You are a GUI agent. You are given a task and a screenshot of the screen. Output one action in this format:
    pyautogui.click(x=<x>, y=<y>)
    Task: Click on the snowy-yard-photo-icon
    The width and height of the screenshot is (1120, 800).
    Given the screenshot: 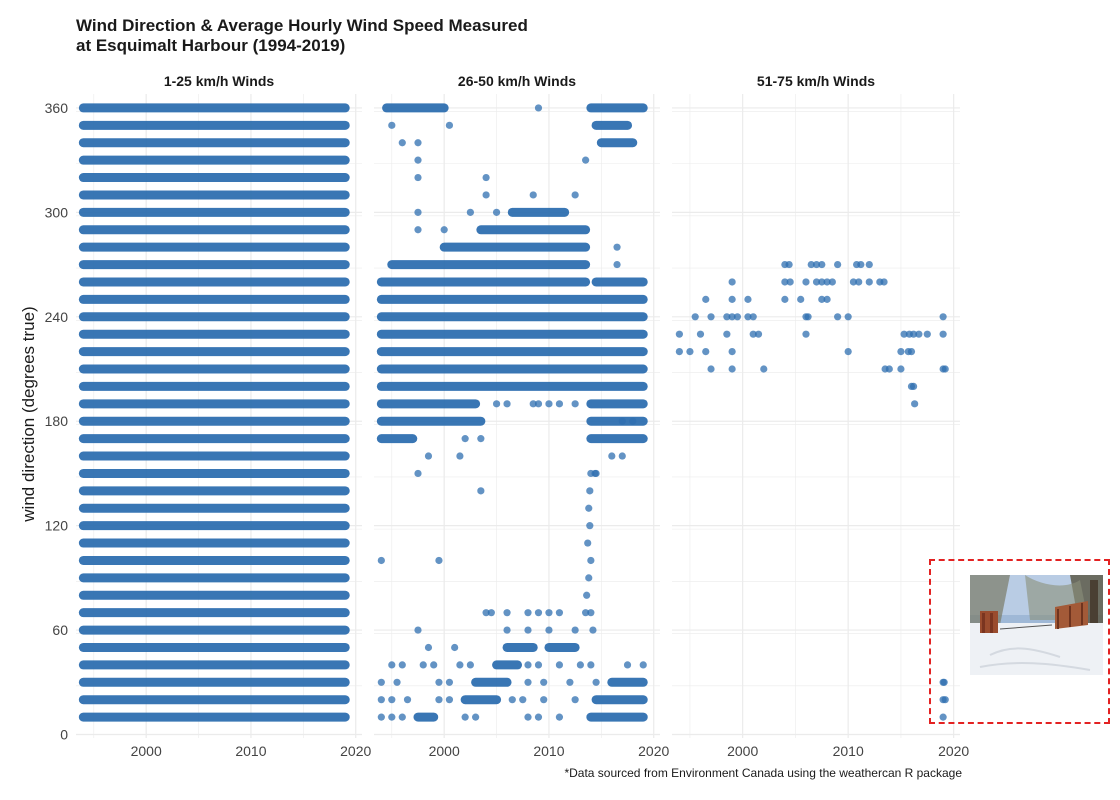 What is the action you would take?
    pyautogui.click(x=1036, y=625)
    